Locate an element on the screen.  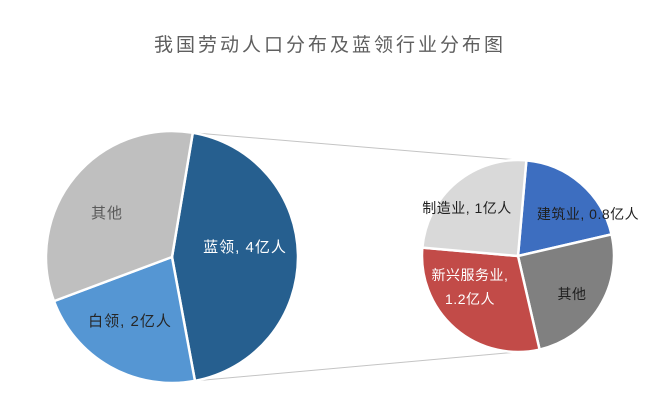
label-main-white-collar: 白领, 2亿人 is located at coordinates (130, 321).